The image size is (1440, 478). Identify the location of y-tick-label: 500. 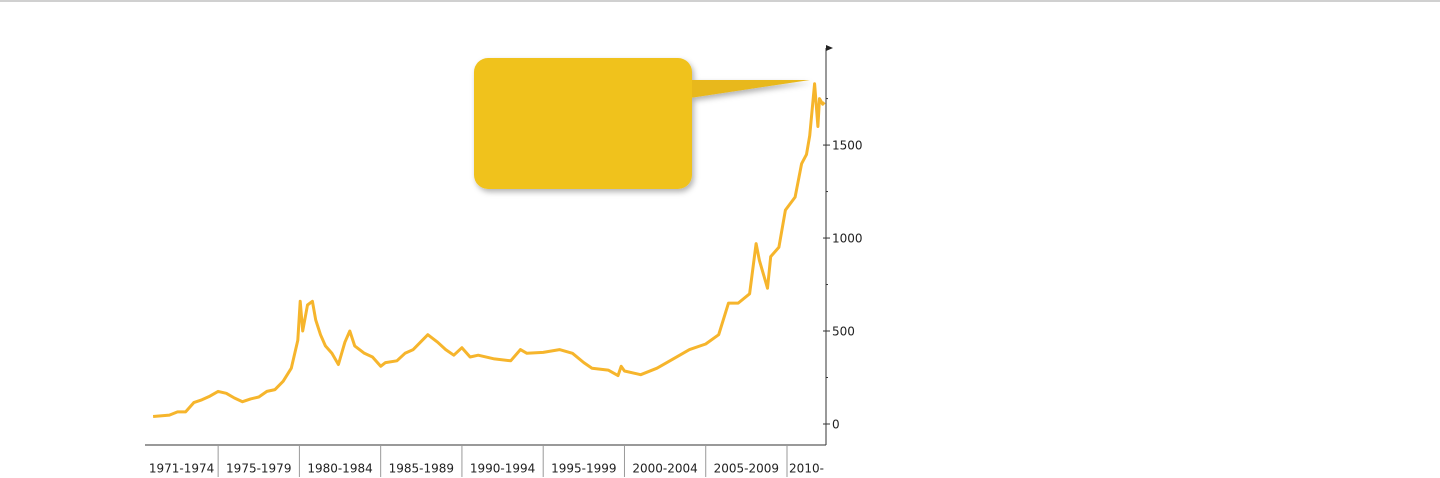
(843, 332).